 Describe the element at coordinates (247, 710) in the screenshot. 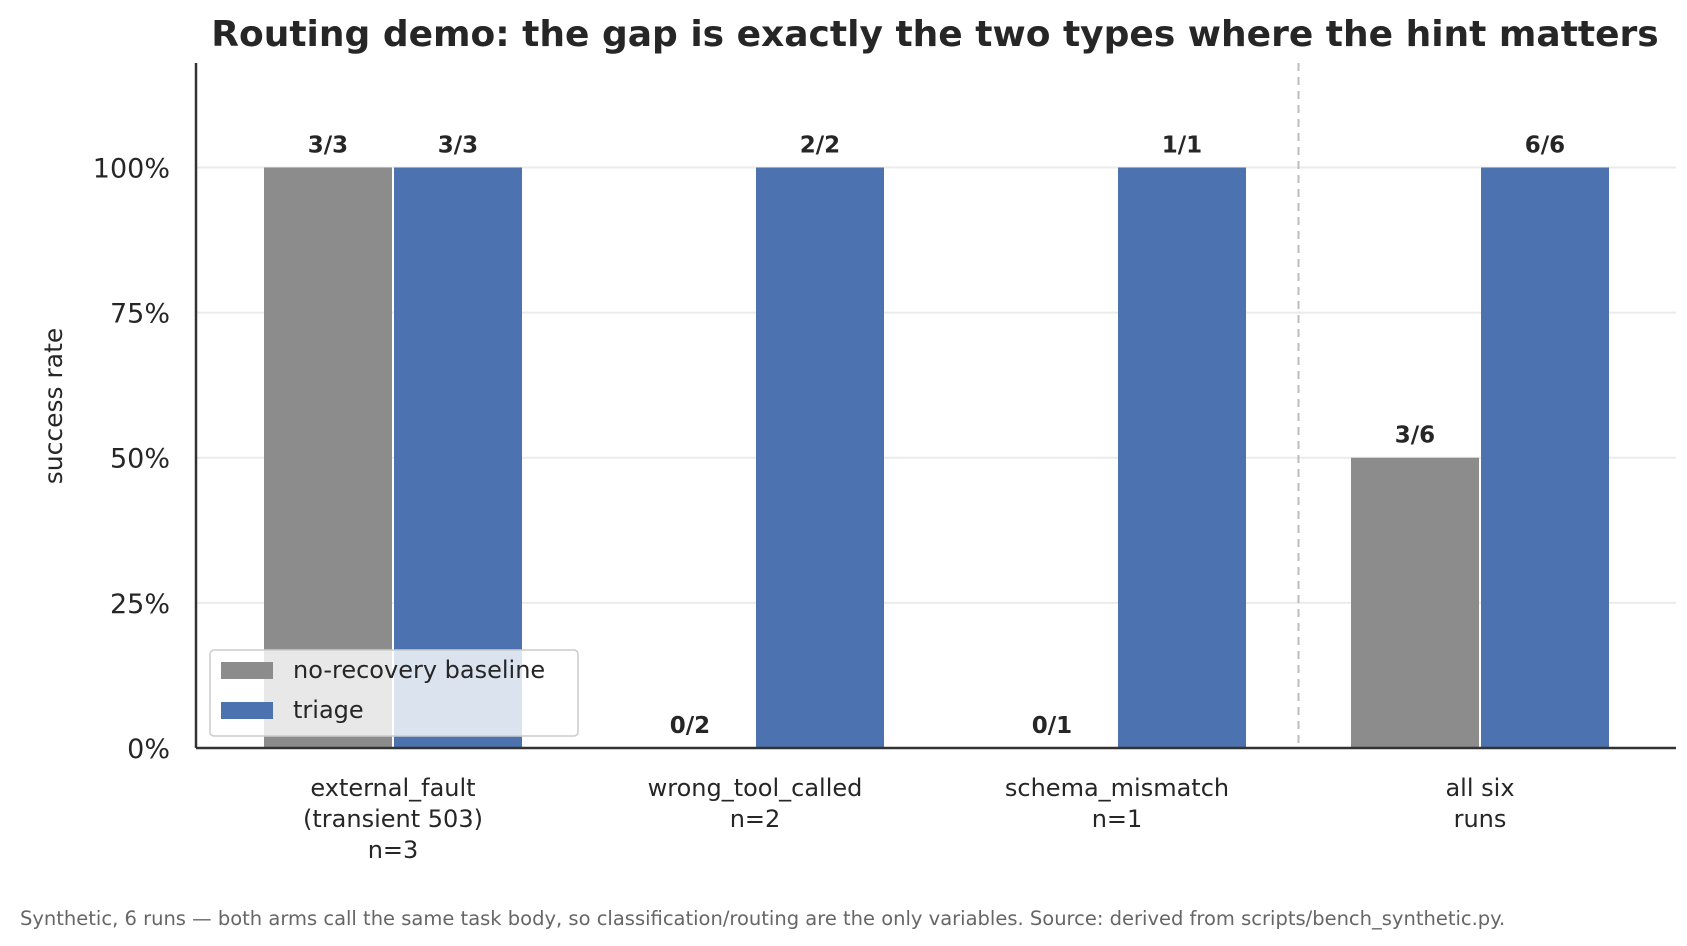

I see `legend-swatch-triage` at that location.